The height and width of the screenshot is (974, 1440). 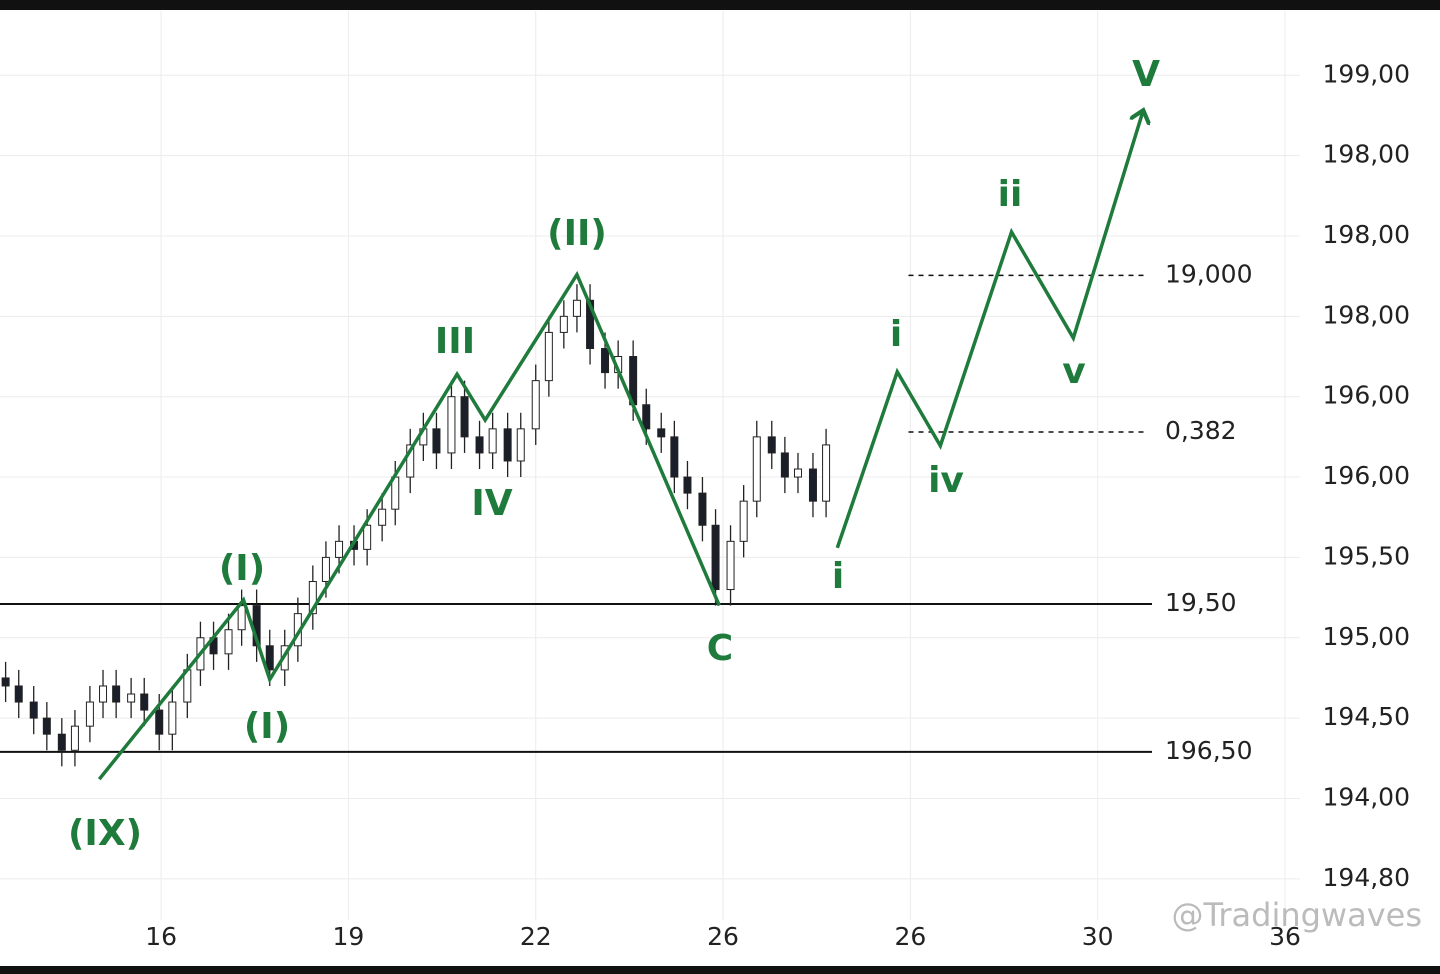 What do you see at coordinates (1208, 273) in the screenshot?
I see `level-label: 19,000` at bounding box center [1208, 273].